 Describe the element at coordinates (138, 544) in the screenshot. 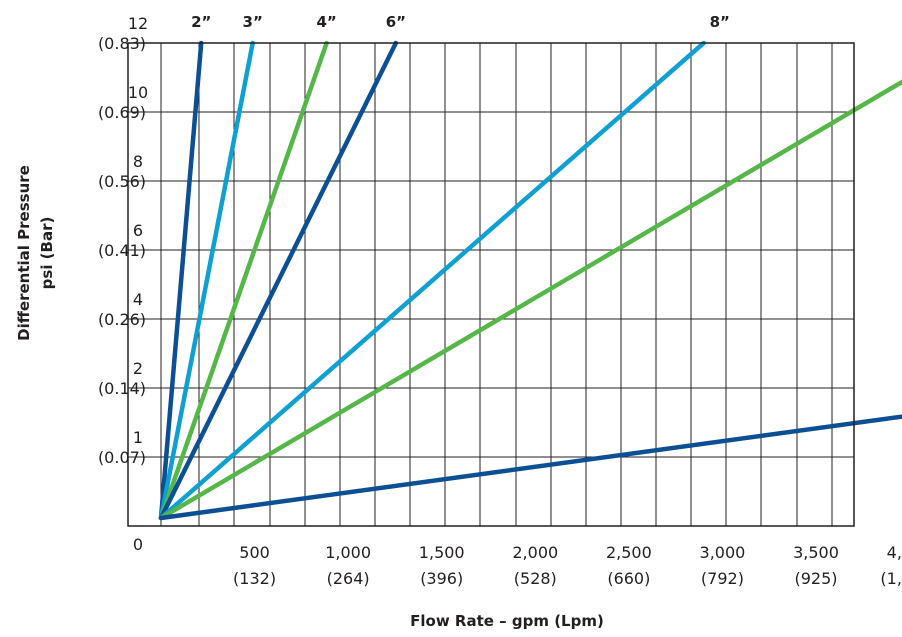

I see `y-tick-label: 0` at that location.